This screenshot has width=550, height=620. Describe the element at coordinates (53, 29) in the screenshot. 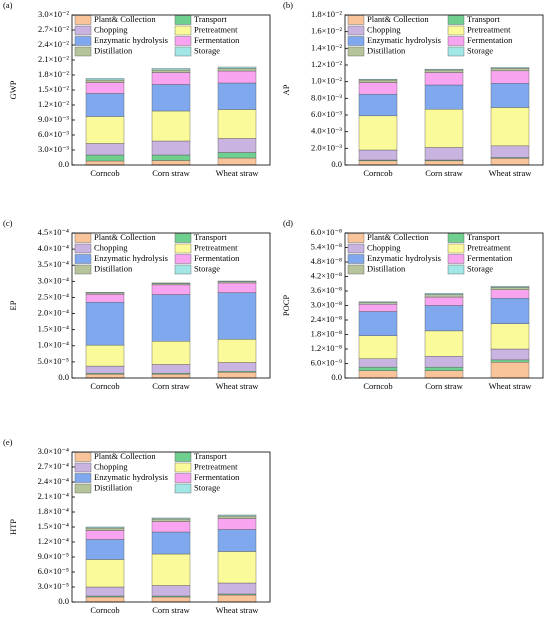

I see `y-tick-label: 2.7×10⁻²` at that location.